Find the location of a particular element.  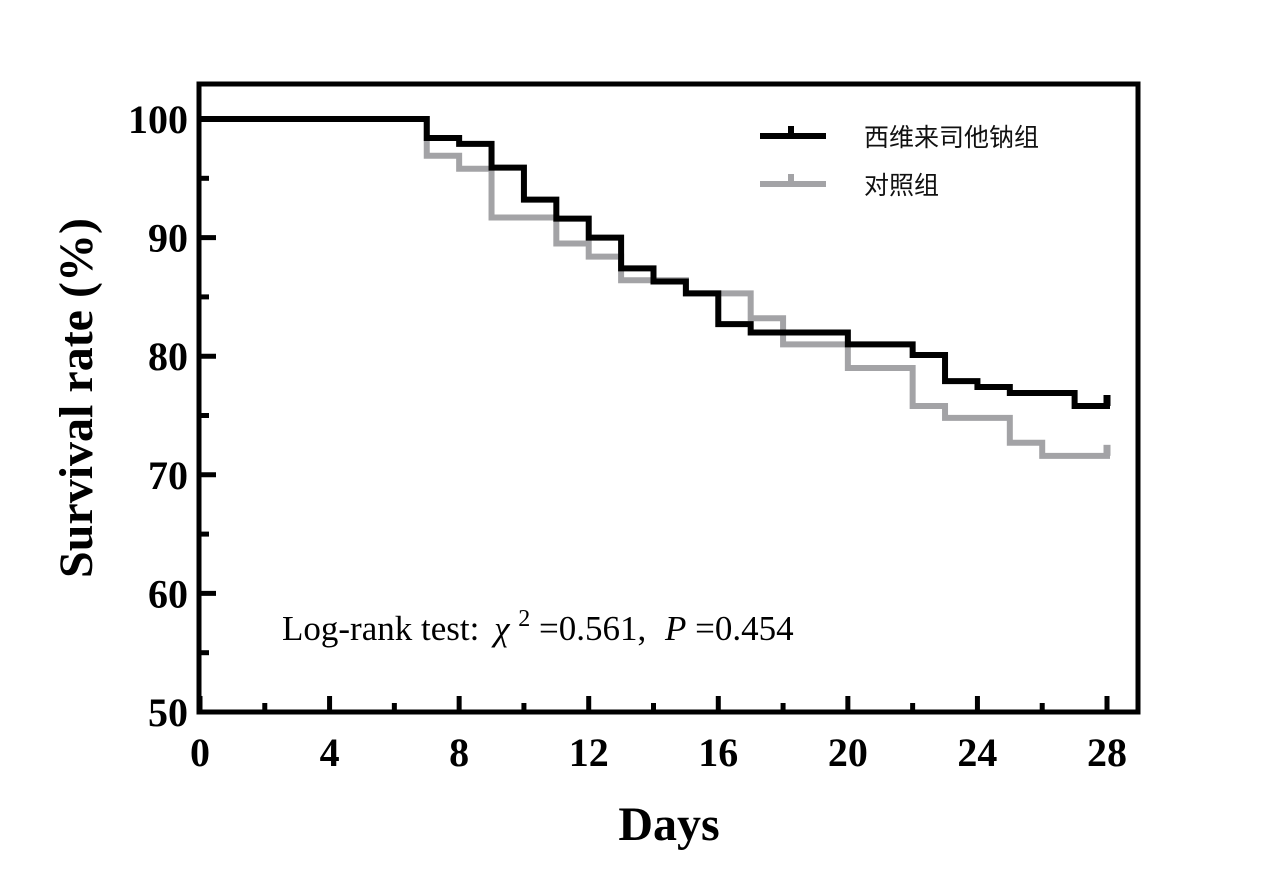

legend-label-control: 对照组 is located at coordinates (901, 185).